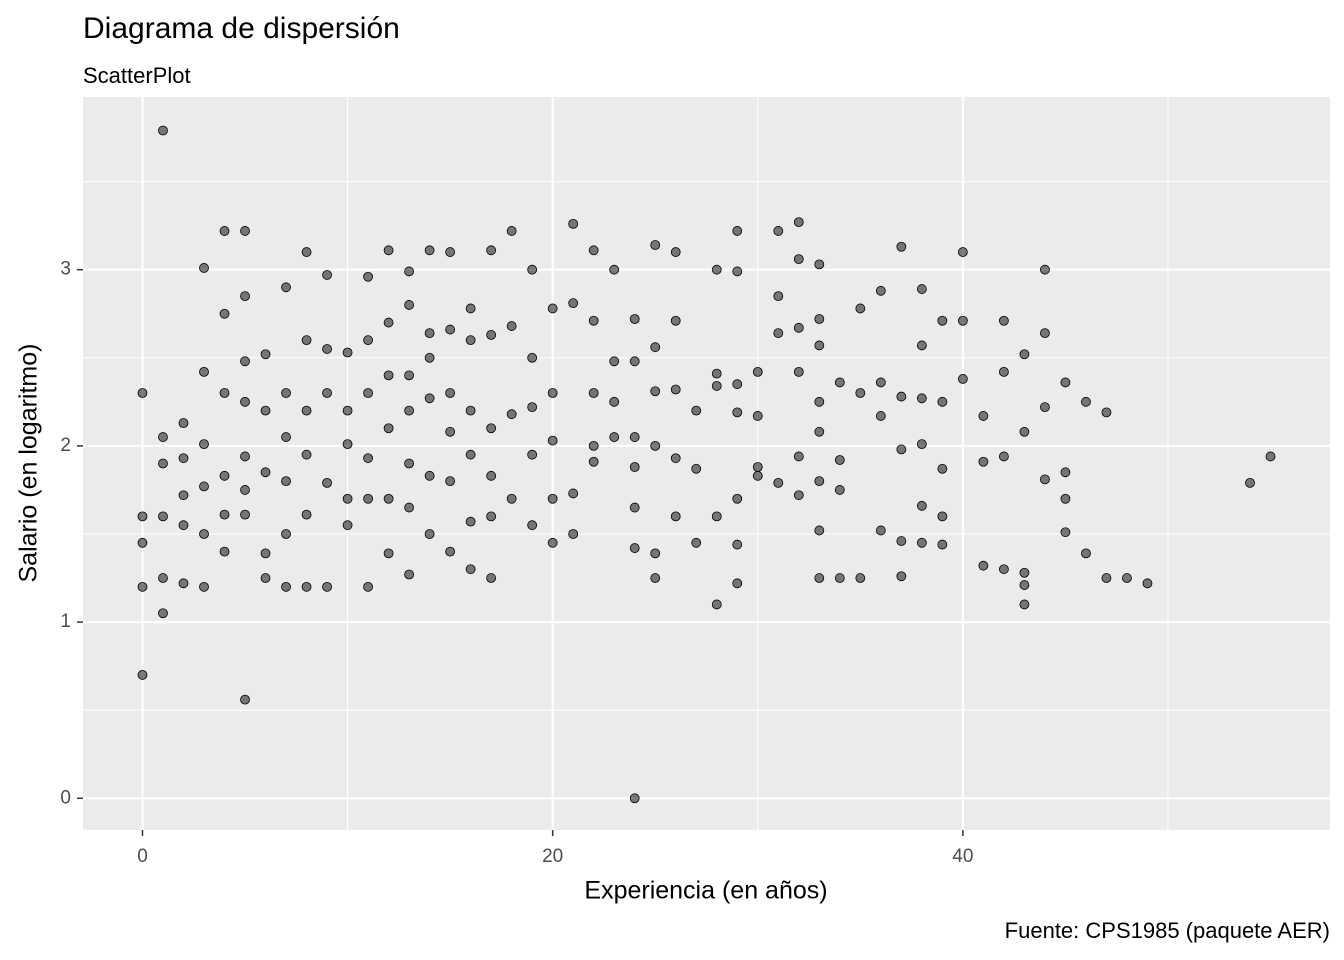 This screenshot has height=960, width=1344. What do you see at coordinates (65, 269) in the screenshot?
I see `y-tick-label: 3` at bounding box center [65, 269].